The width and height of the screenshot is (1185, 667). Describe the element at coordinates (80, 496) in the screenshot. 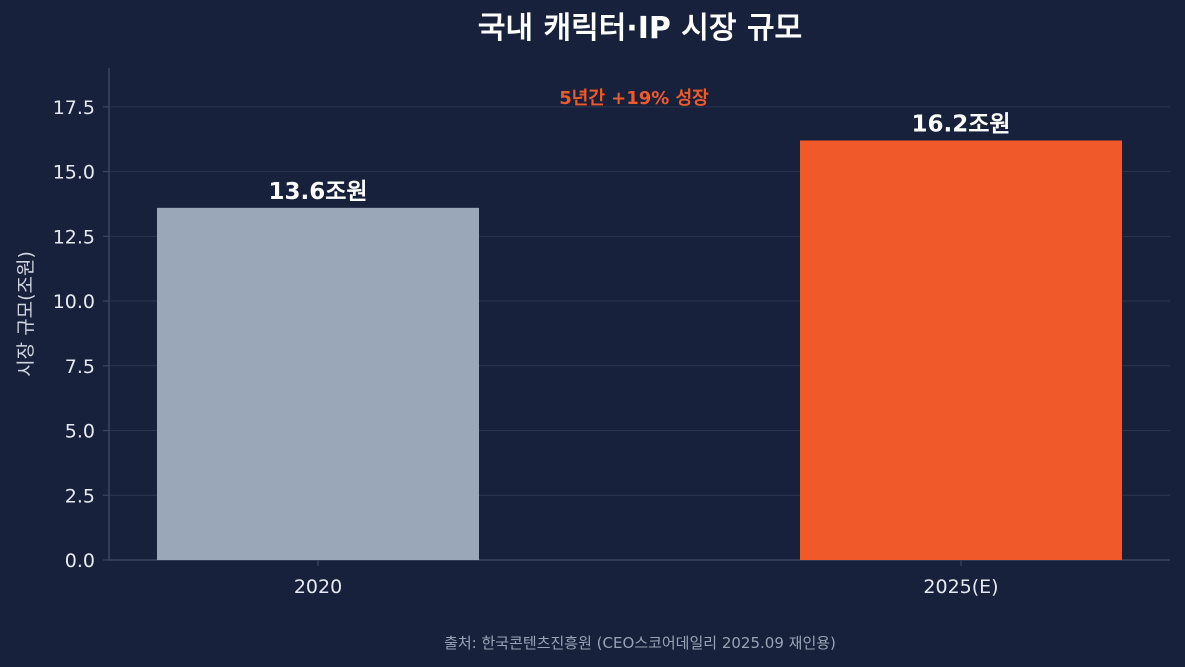

I see `y-tick-label: 2.5` at that location.